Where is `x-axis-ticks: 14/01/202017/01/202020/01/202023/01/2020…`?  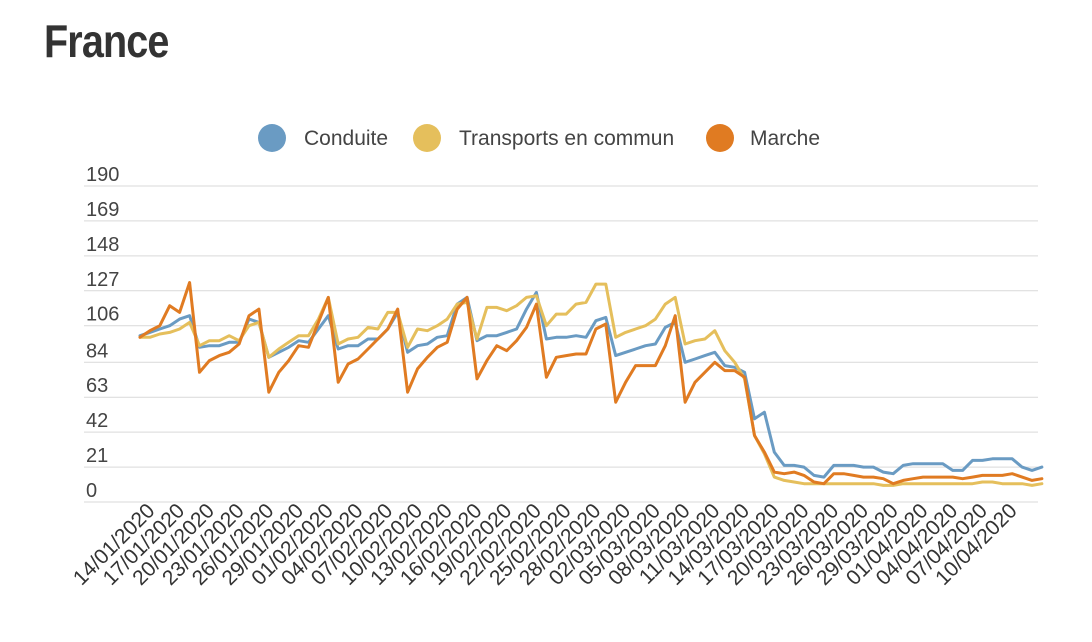
x-axis-ticks: 14/01/202017/01/202020/01/202023/01/2020… is located at coordinates (545, 544).